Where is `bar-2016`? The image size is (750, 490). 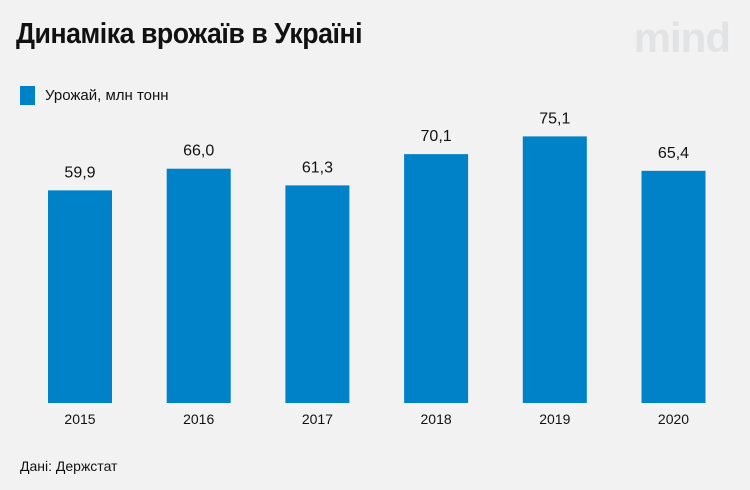 bar-2016 is located at coordinates (198, 285).